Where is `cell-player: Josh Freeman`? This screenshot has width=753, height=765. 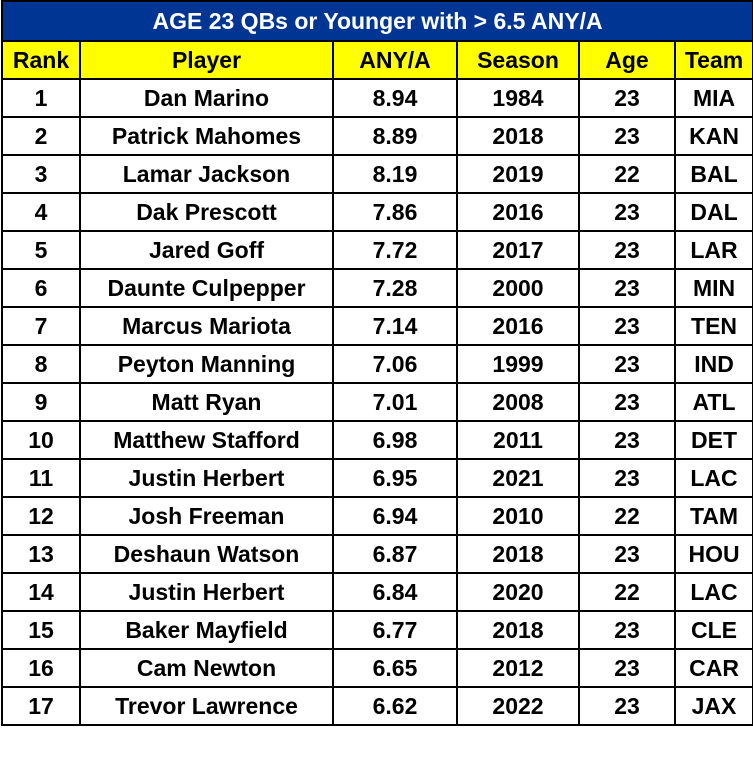 cell-player: Josh Freeman is located at coordinates (206, 516).